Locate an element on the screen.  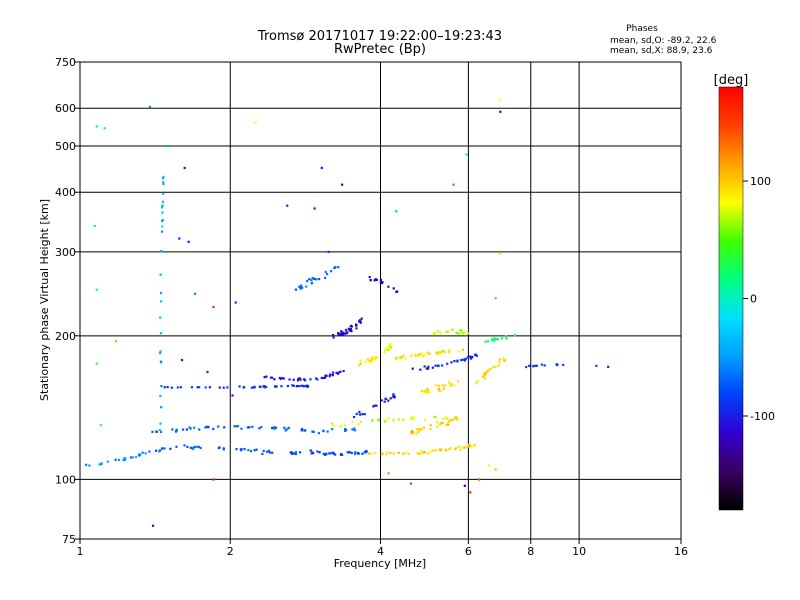
y-axis-ticks: 75 100 200 300 400 500 600 750 is located at coordinates (67, 301).